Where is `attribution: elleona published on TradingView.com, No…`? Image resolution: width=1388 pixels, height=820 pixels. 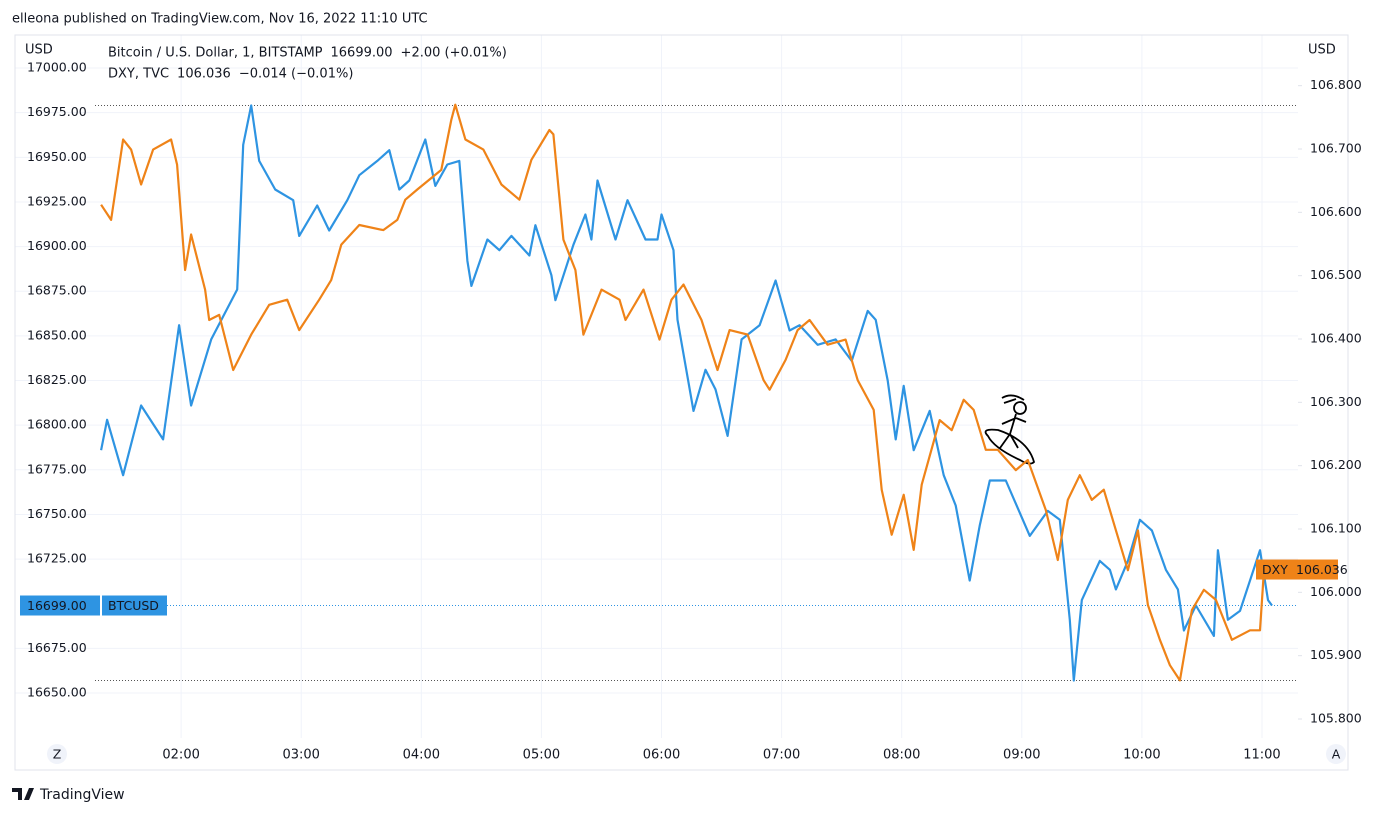
attribution: elleona published on TradingView.com, No… is located at coordinates (220, 19).